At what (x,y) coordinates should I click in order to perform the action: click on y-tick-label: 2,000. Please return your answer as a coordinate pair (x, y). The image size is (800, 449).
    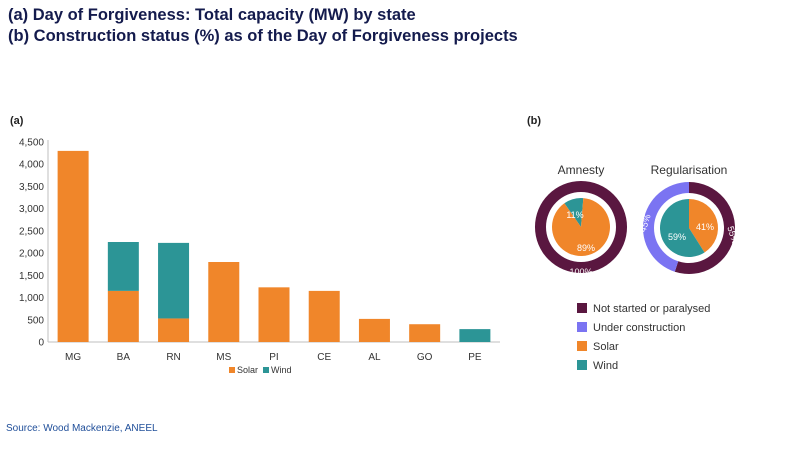
    Looking at the image, I should click on (31, 254).